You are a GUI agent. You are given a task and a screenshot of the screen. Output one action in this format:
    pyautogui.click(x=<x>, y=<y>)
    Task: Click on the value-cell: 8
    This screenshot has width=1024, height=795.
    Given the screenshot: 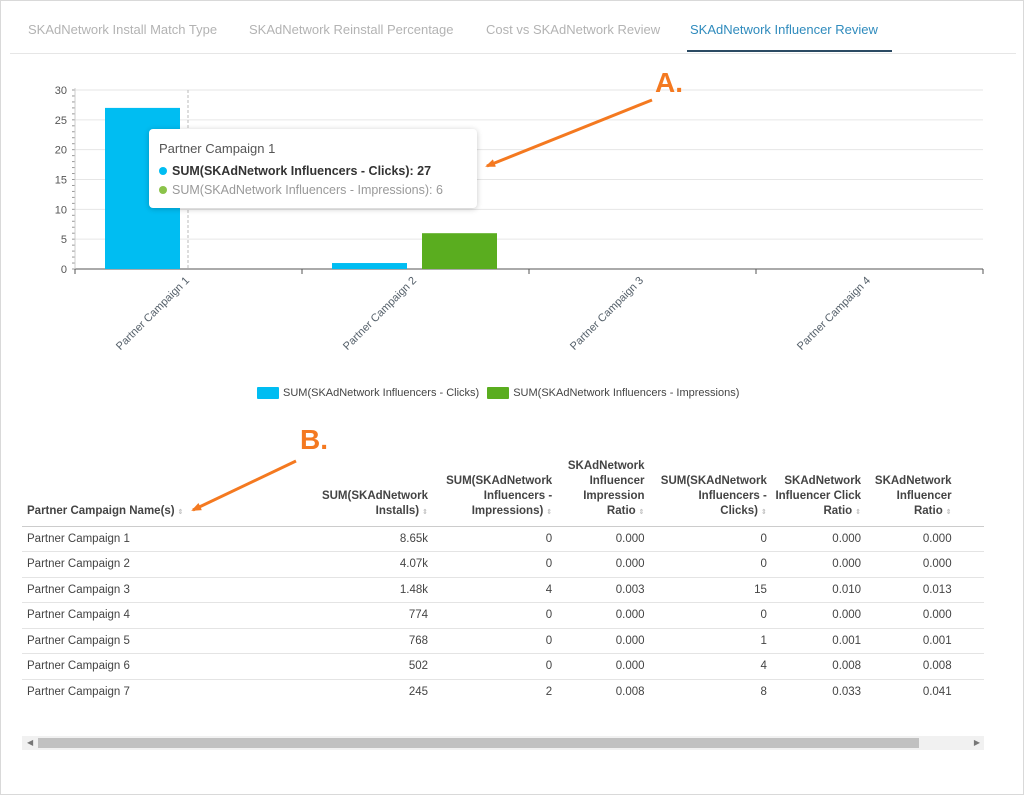 What is the action you would take?
    pyautogui.click(x=709, y=690)
    